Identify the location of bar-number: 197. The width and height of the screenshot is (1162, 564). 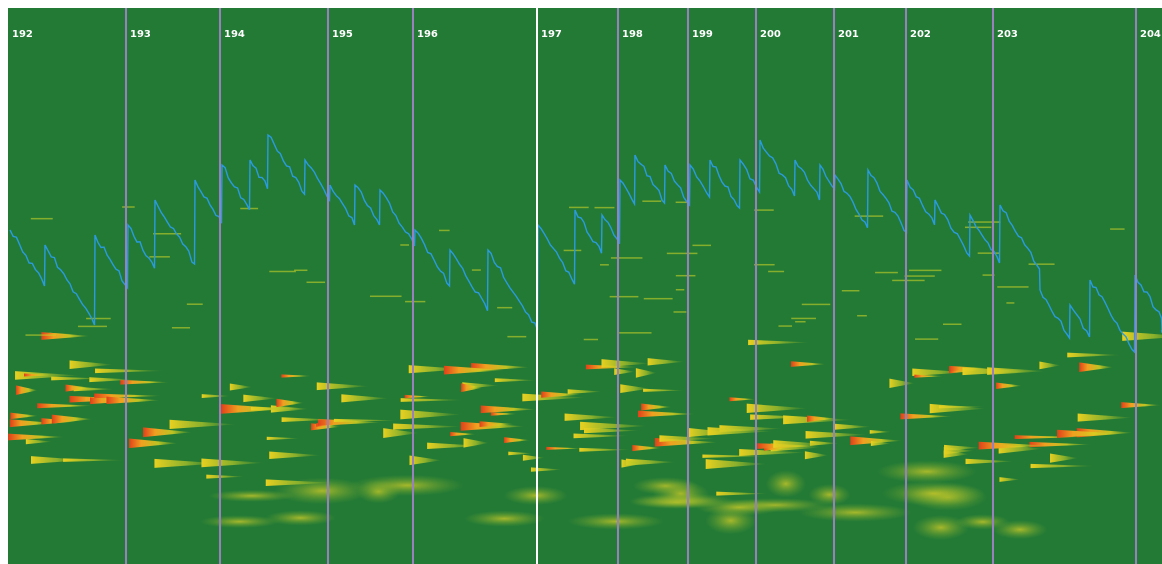
(551, 34).